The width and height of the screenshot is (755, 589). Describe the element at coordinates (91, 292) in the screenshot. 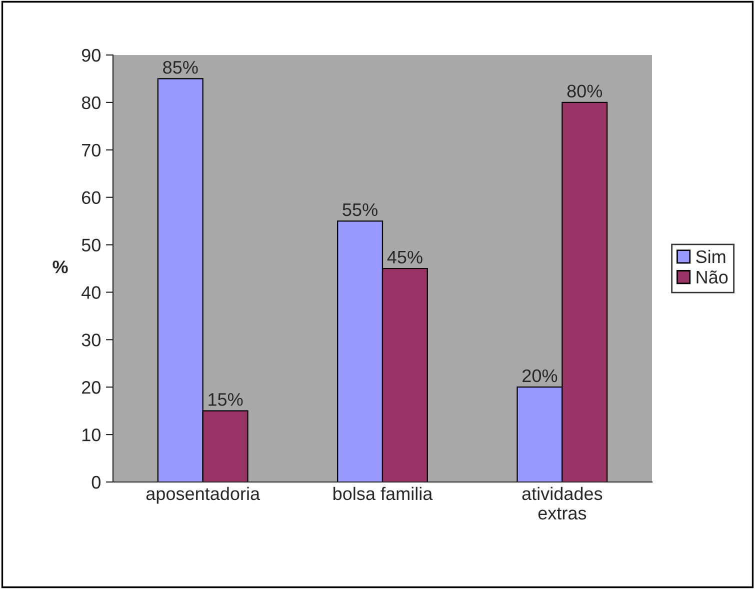

I see `y-tick-label: 40` at that location.